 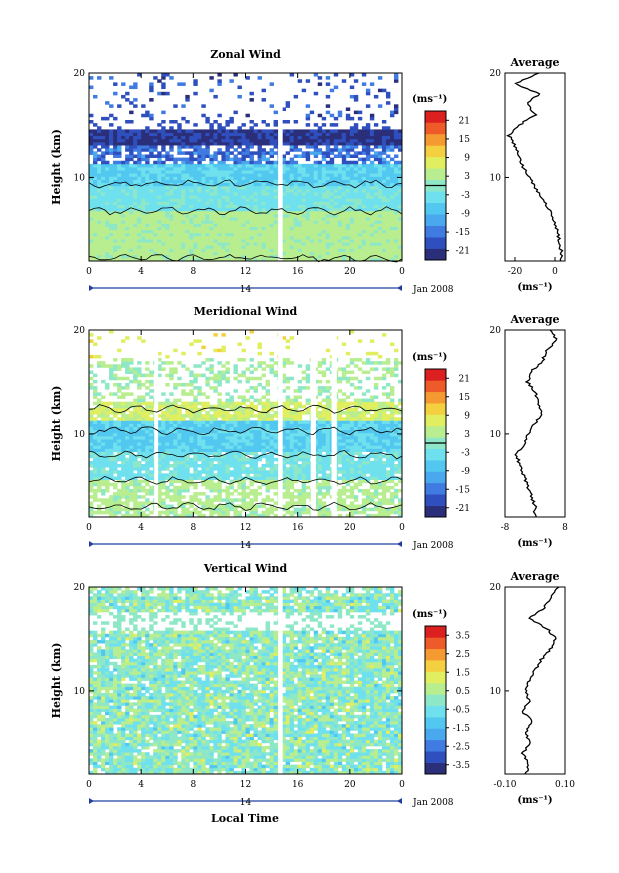 I want to click on x-tick-label: 12, so click(x=245, y=272).